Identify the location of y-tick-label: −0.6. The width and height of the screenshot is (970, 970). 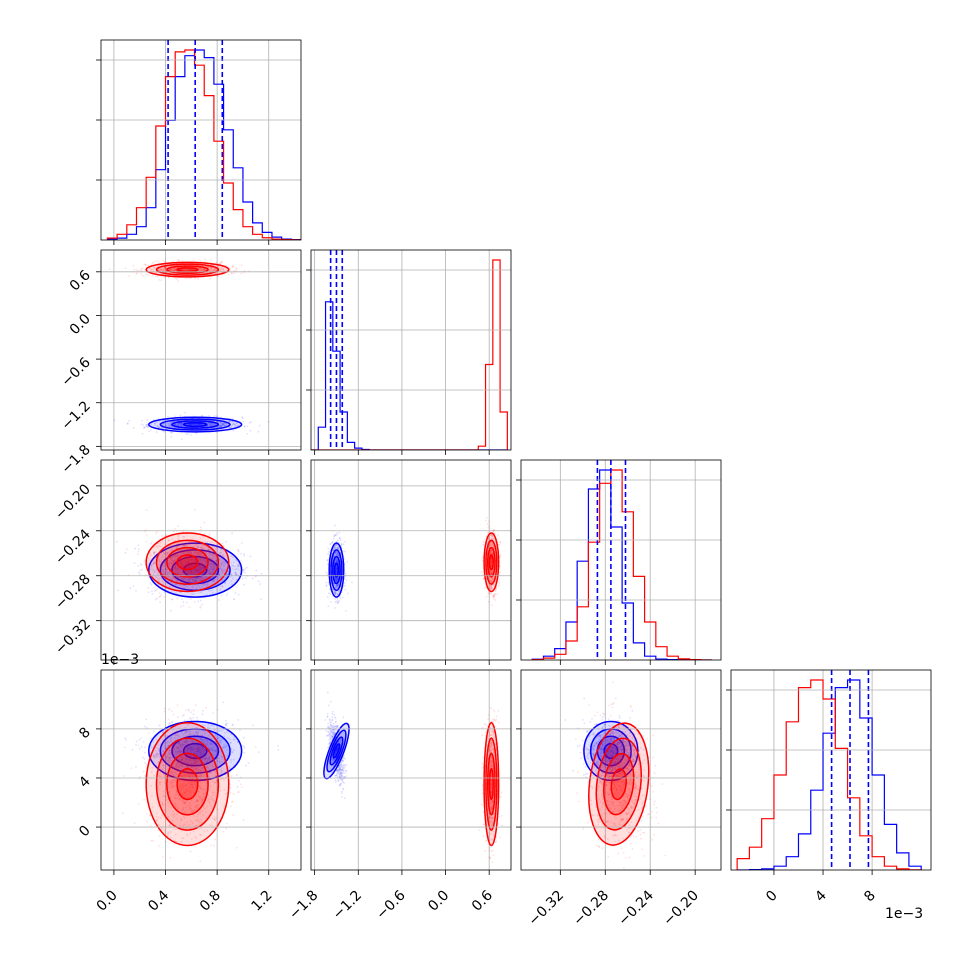
(75, 372).